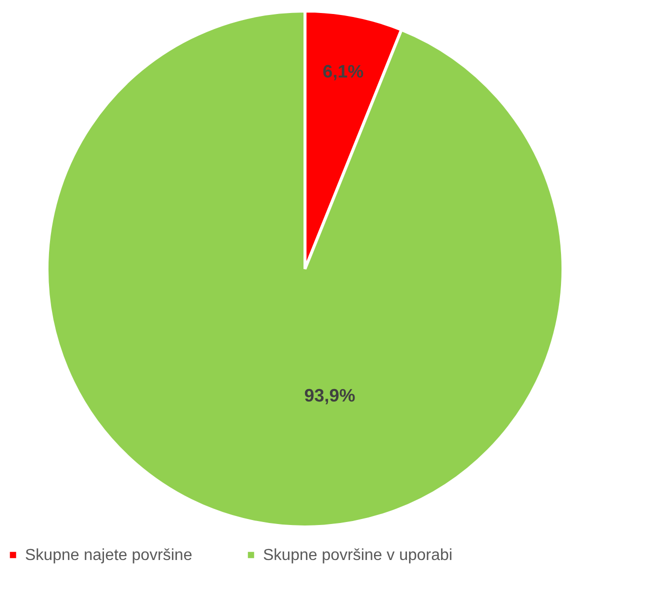 The width and height of the screenshot is (654, 606). Describe the element at coordinates (357, 555) in the screenshot. I see `legend-label: Skupne površine v uporabi` at that location.